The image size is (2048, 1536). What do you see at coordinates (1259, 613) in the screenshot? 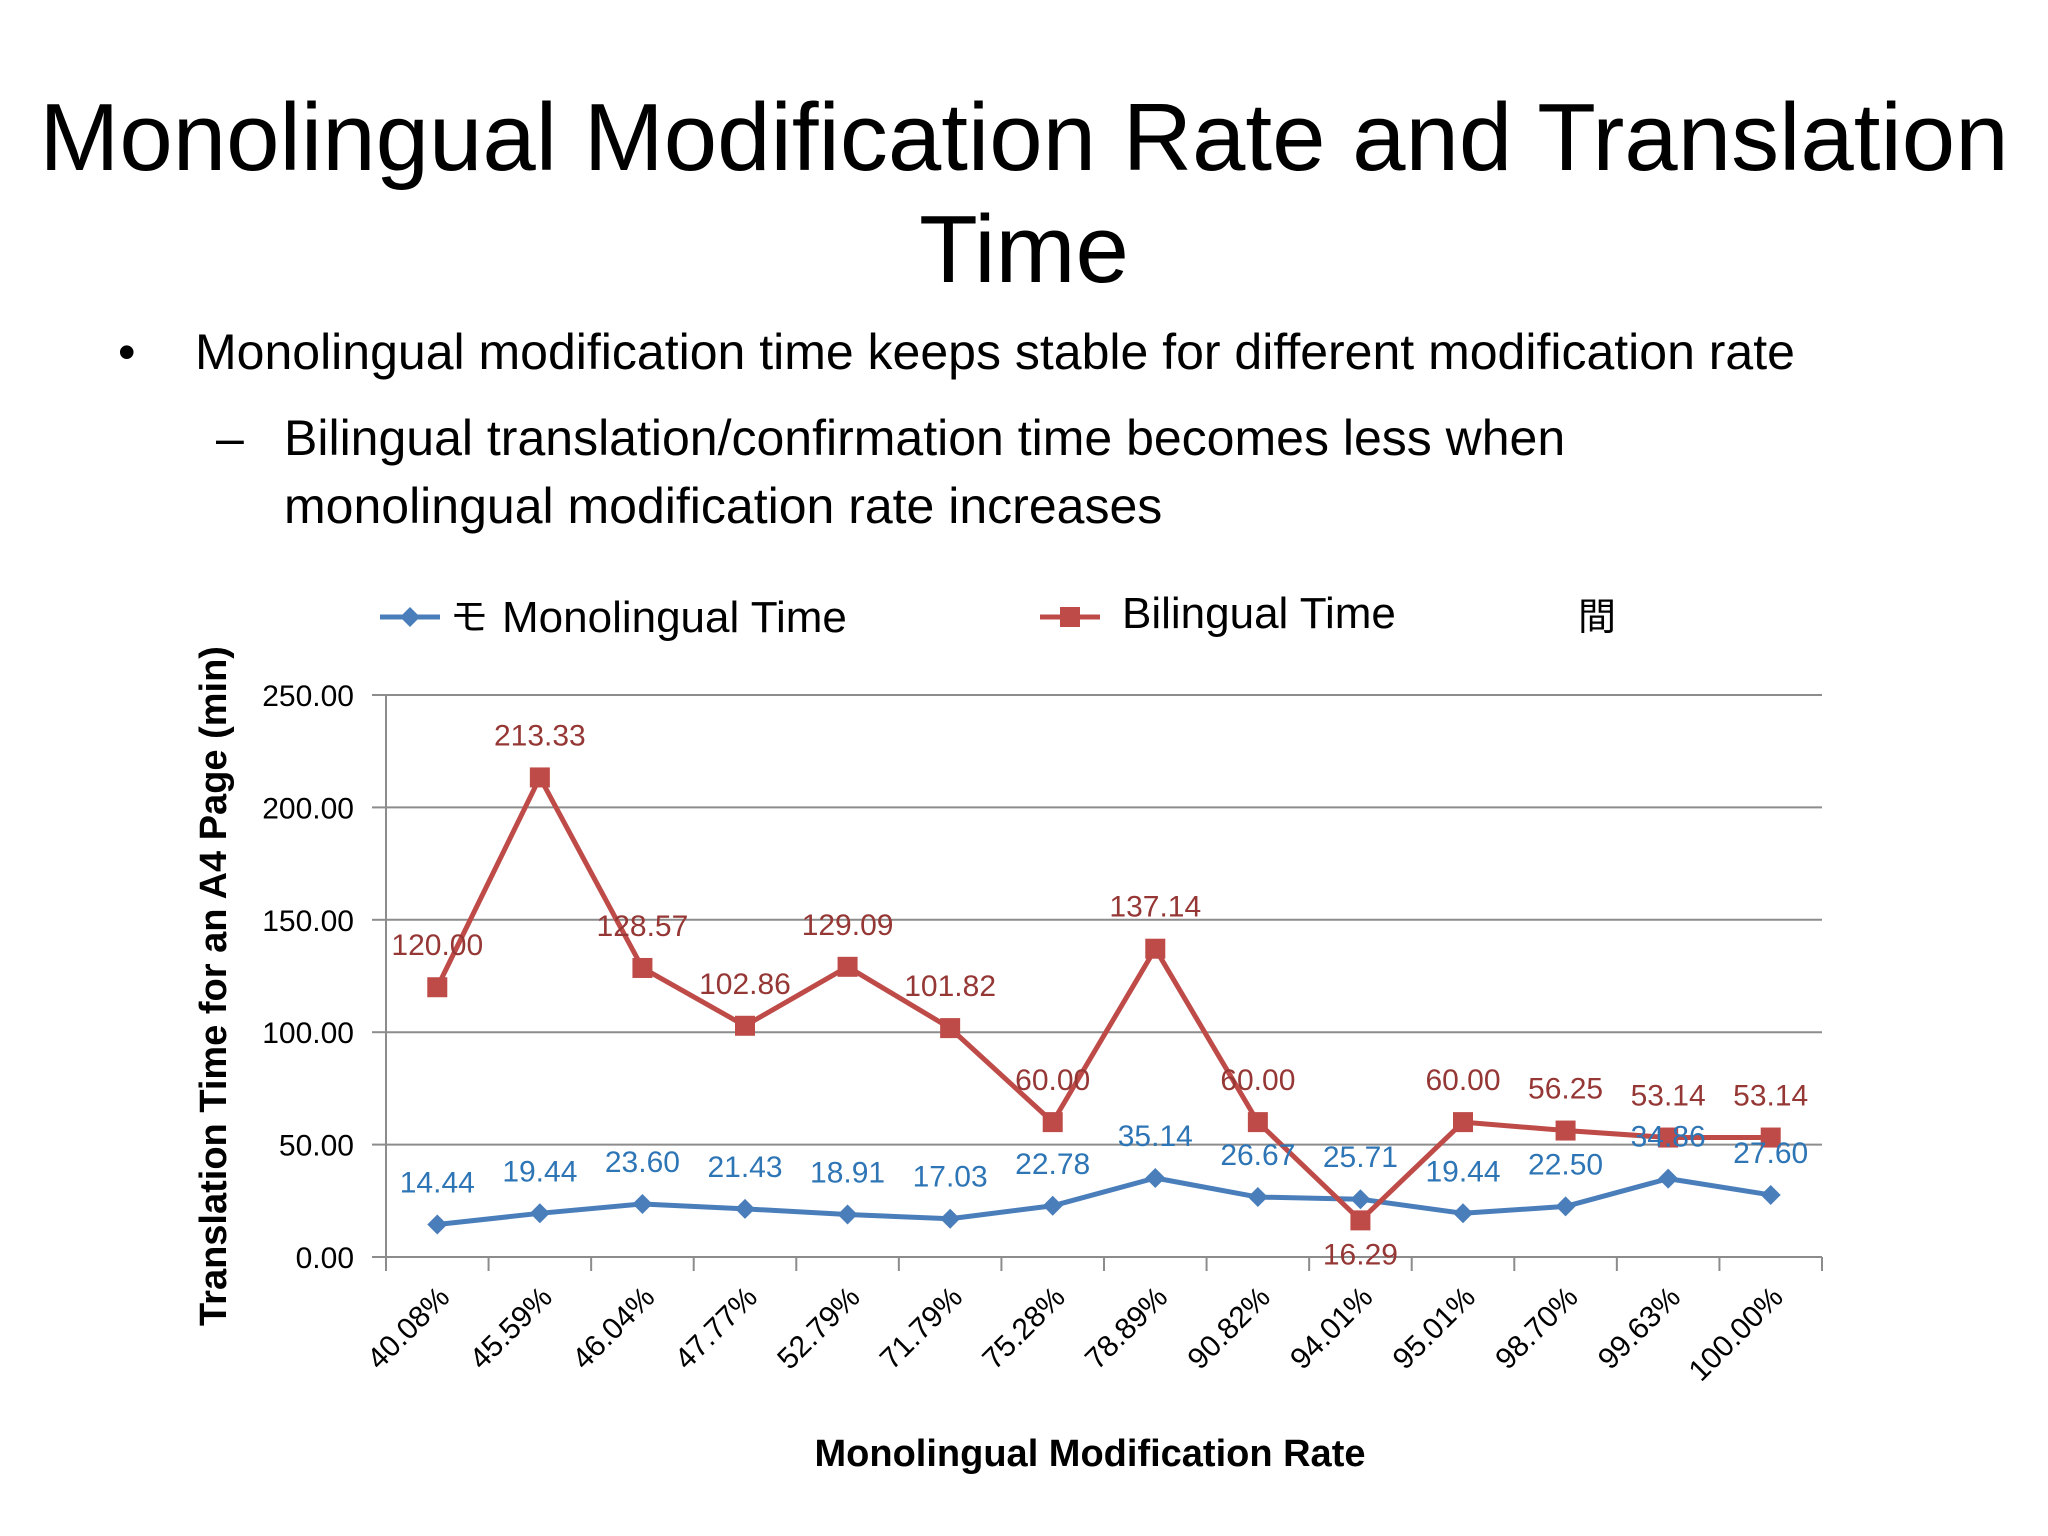
I see `legend-label-bilingual: Bilingual Time` at bounding box center [1259, 613].